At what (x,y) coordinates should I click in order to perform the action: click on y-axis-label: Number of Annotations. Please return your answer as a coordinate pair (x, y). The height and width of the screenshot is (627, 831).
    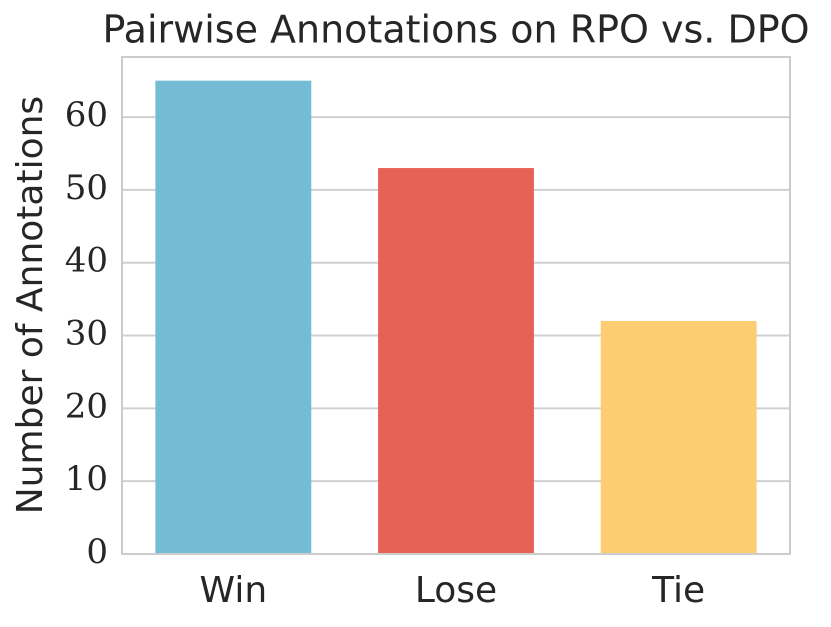
    Looking at the image, I should click on (30, 305).